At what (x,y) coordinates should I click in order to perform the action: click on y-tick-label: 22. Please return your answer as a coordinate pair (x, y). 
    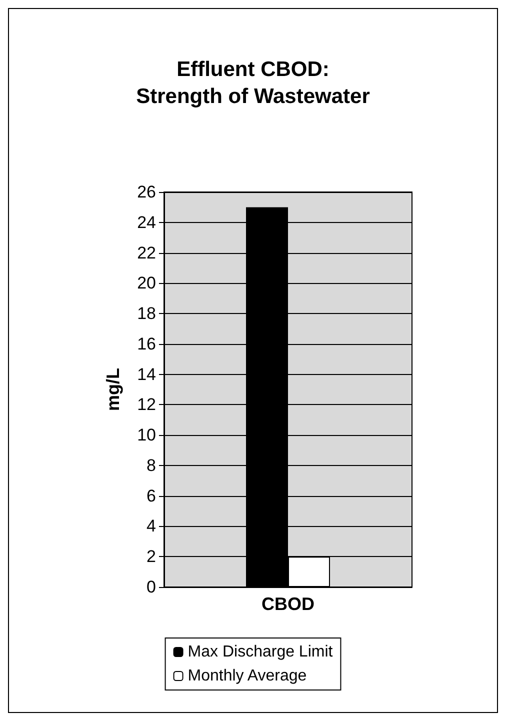
    Looking at the image, I should click on (146, 252).